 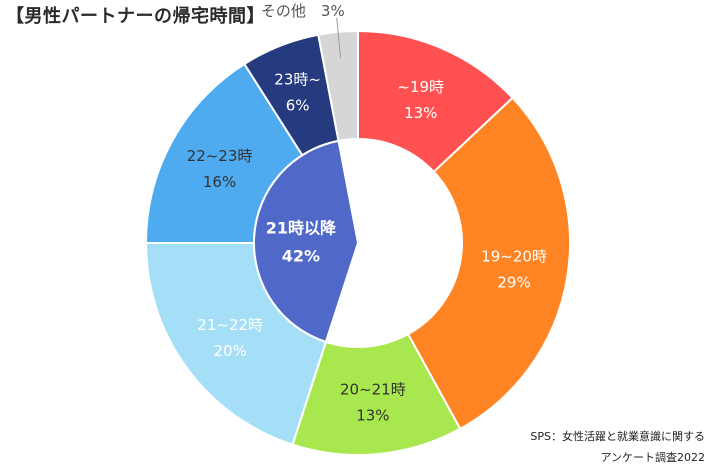 What do you see at coordinates (372, 415) in the screenshot?
I see `slice-value-3: 13%` at bounding box center [372, 415].